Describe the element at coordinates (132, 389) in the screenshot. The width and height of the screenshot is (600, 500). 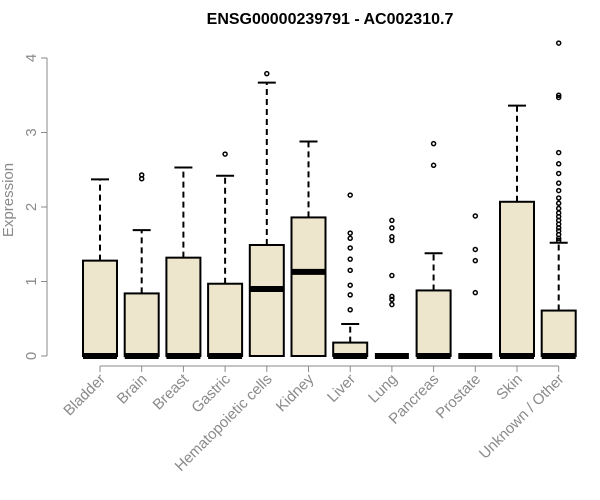
I see `x-tick-label: Brain` at that location.